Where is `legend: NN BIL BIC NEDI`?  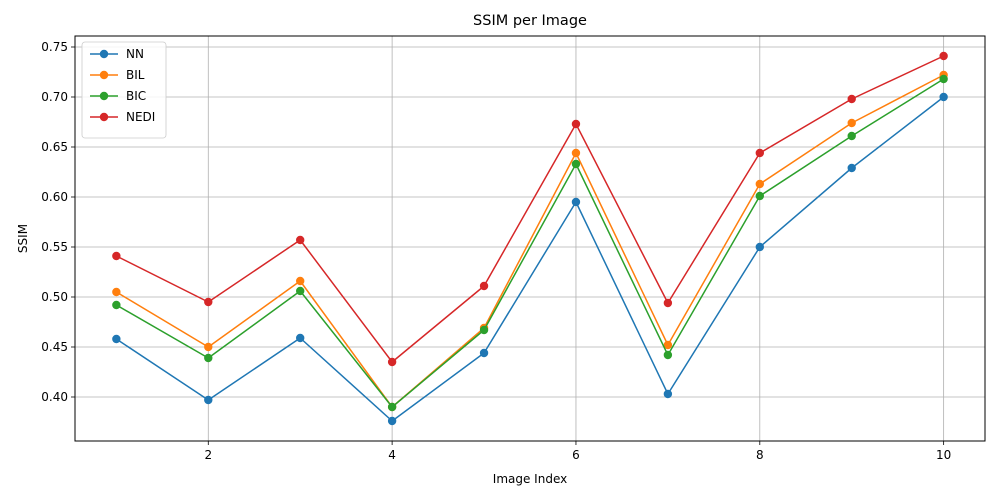
legend: NN BIL BIC NEDI is located at coordinates (124, 90).